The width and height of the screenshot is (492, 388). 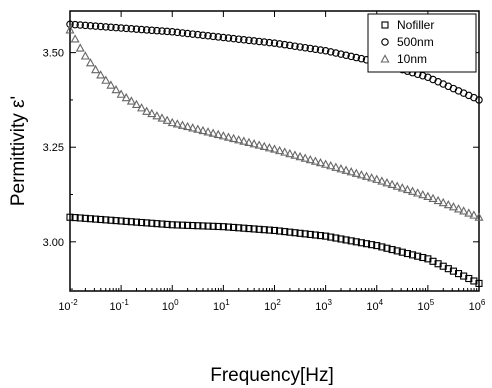 I want to click on x-tick-label: 10⁶, so click(x=477, y=305).